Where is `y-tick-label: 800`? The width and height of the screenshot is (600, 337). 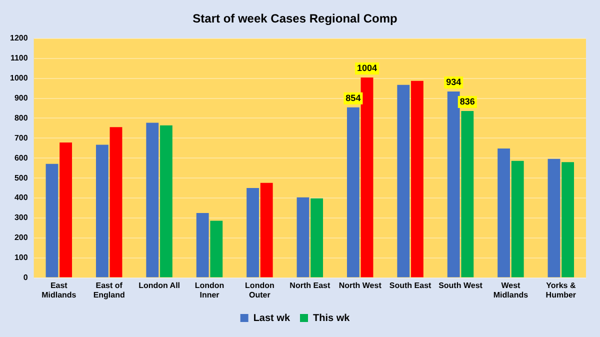
y-tick-label: 800 is located at coordinates (21, 117).